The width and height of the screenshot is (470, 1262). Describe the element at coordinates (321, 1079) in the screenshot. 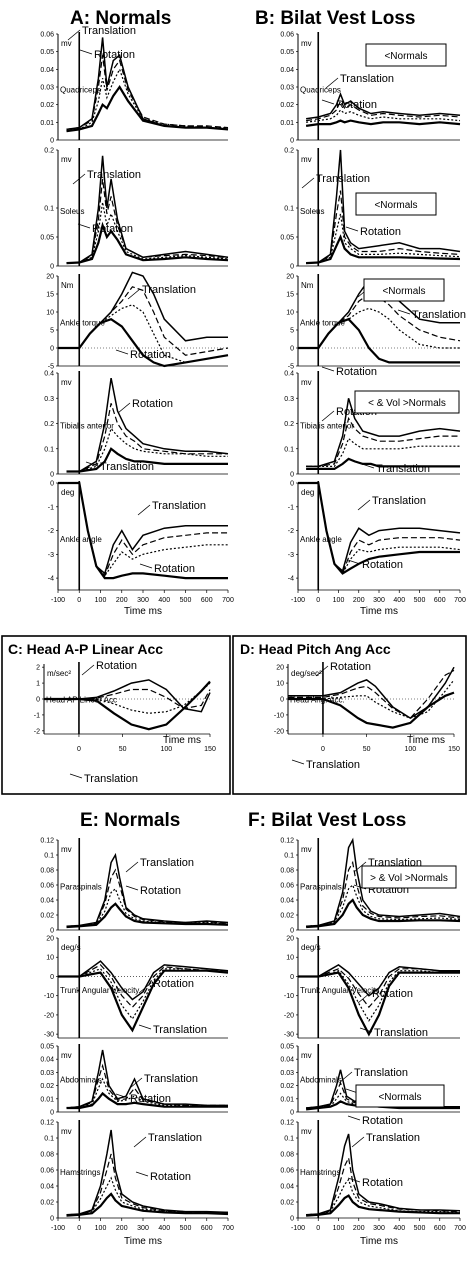

I see `muscle-label: Abdominals` at that location.